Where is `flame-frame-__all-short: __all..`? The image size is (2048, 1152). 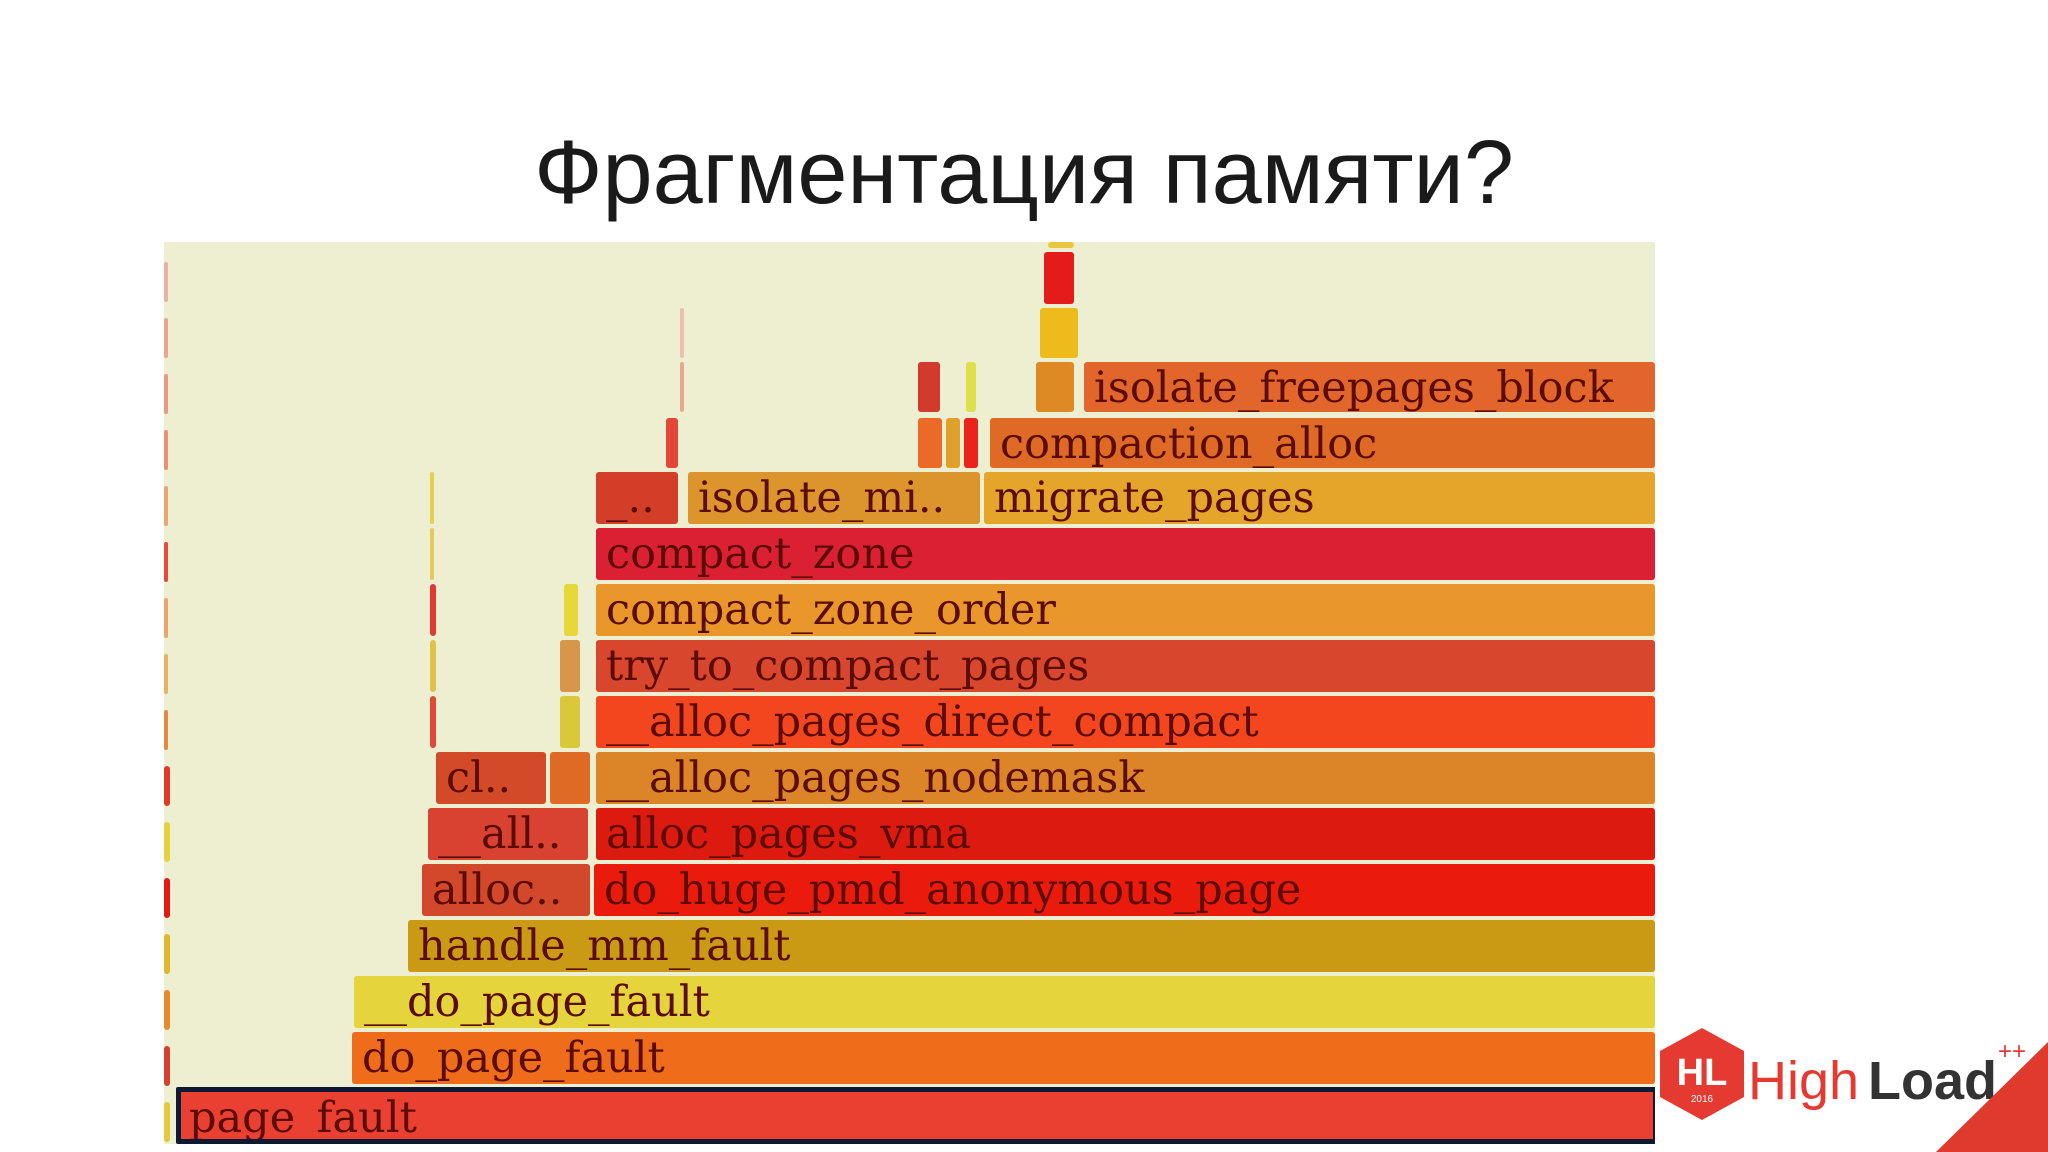 flame-frame-__all-short: __all.. is located at coordinates (508, 834).